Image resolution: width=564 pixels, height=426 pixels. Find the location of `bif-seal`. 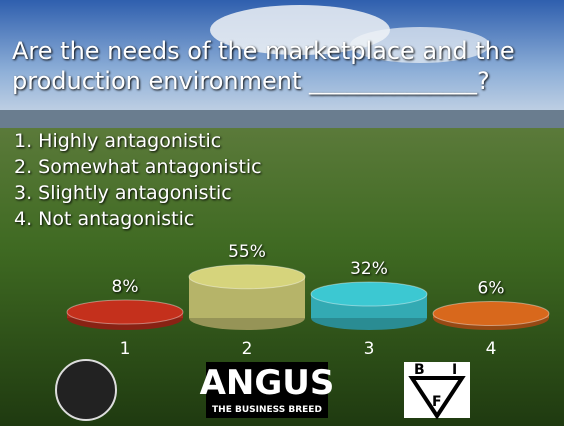

bif-seal is located at coordinates (86, 390).